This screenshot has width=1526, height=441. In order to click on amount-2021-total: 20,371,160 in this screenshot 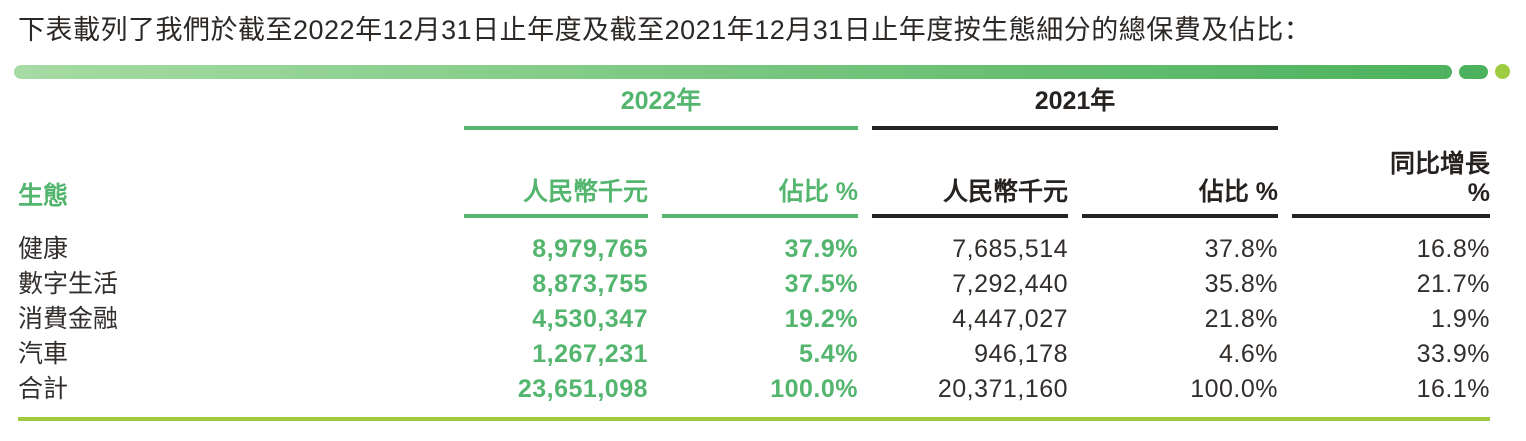, I will do `click(1002, 389)`.